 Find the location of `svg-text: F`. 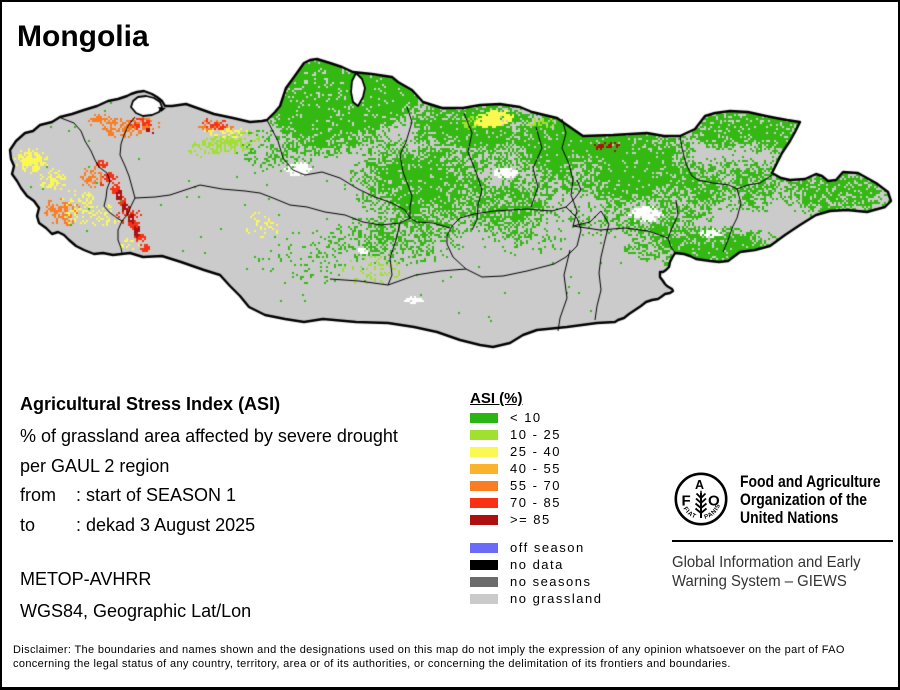

svg-text: F is located at coordinates (686, 501).